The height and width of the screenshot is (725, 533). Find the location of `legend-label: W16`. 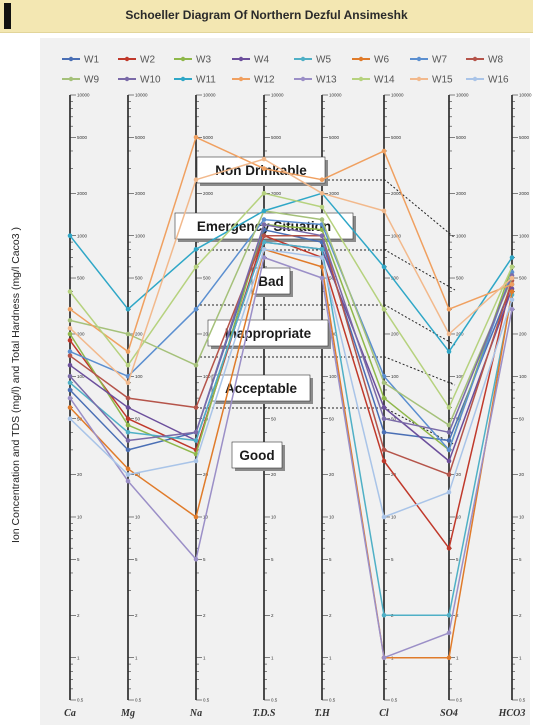

legend-label: W16 is located at coordinates (498, 80).